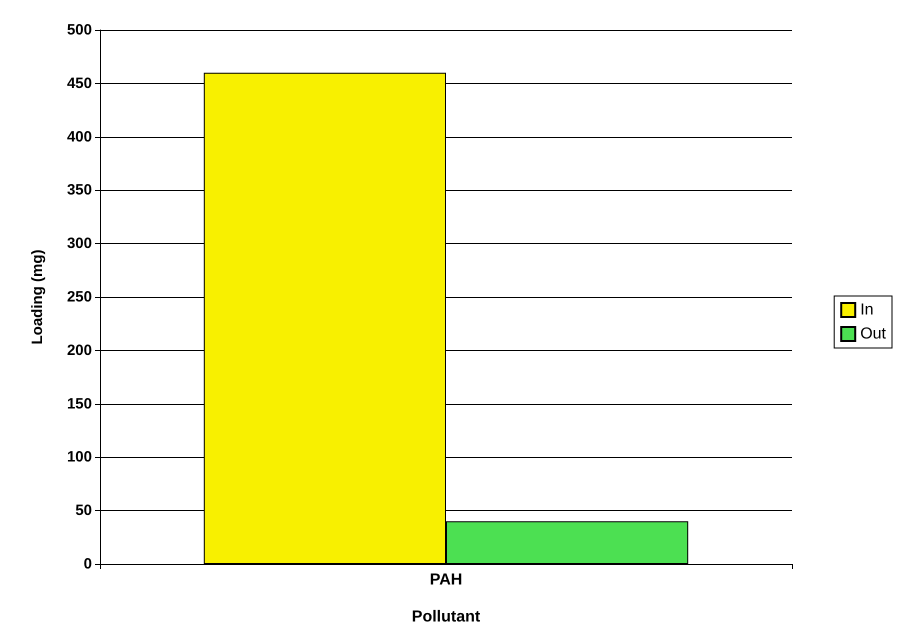 The width and height of the screenshot is (912, 644). Describe the element at coordinates (37, 297) in the screenshot. I see `y-axis-title: Loading (mg)` at that location.